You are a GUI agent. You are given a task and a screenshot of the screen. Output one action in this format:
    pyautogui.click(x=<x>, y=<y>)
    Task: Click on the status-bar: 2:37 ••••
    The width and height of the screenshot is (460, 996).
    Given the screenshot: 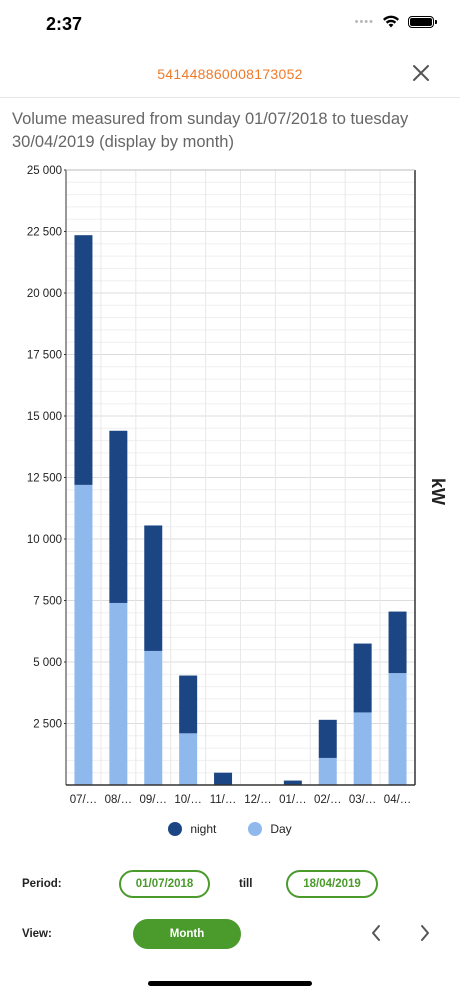 What is the action you would take?
    pyautogui.click(x=230, y=25)
    